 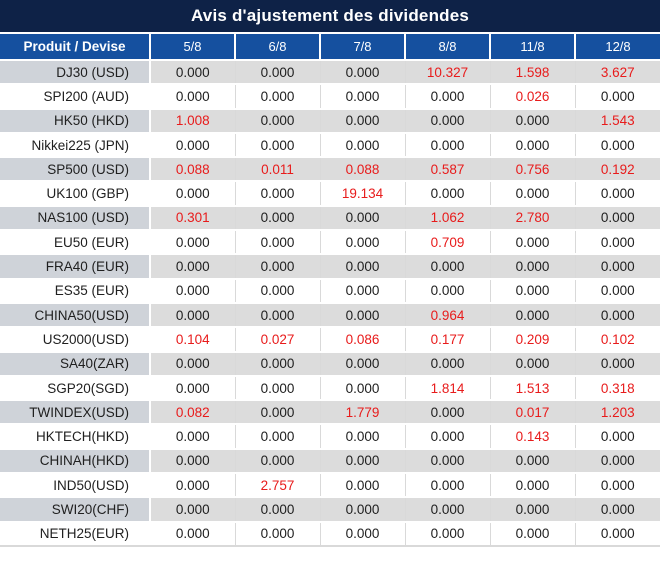 I want to click on table-row: SWI20(CHF) 0.000 0.000 0.000 0.000 0.000 0.000, so click(x=330, y=510).